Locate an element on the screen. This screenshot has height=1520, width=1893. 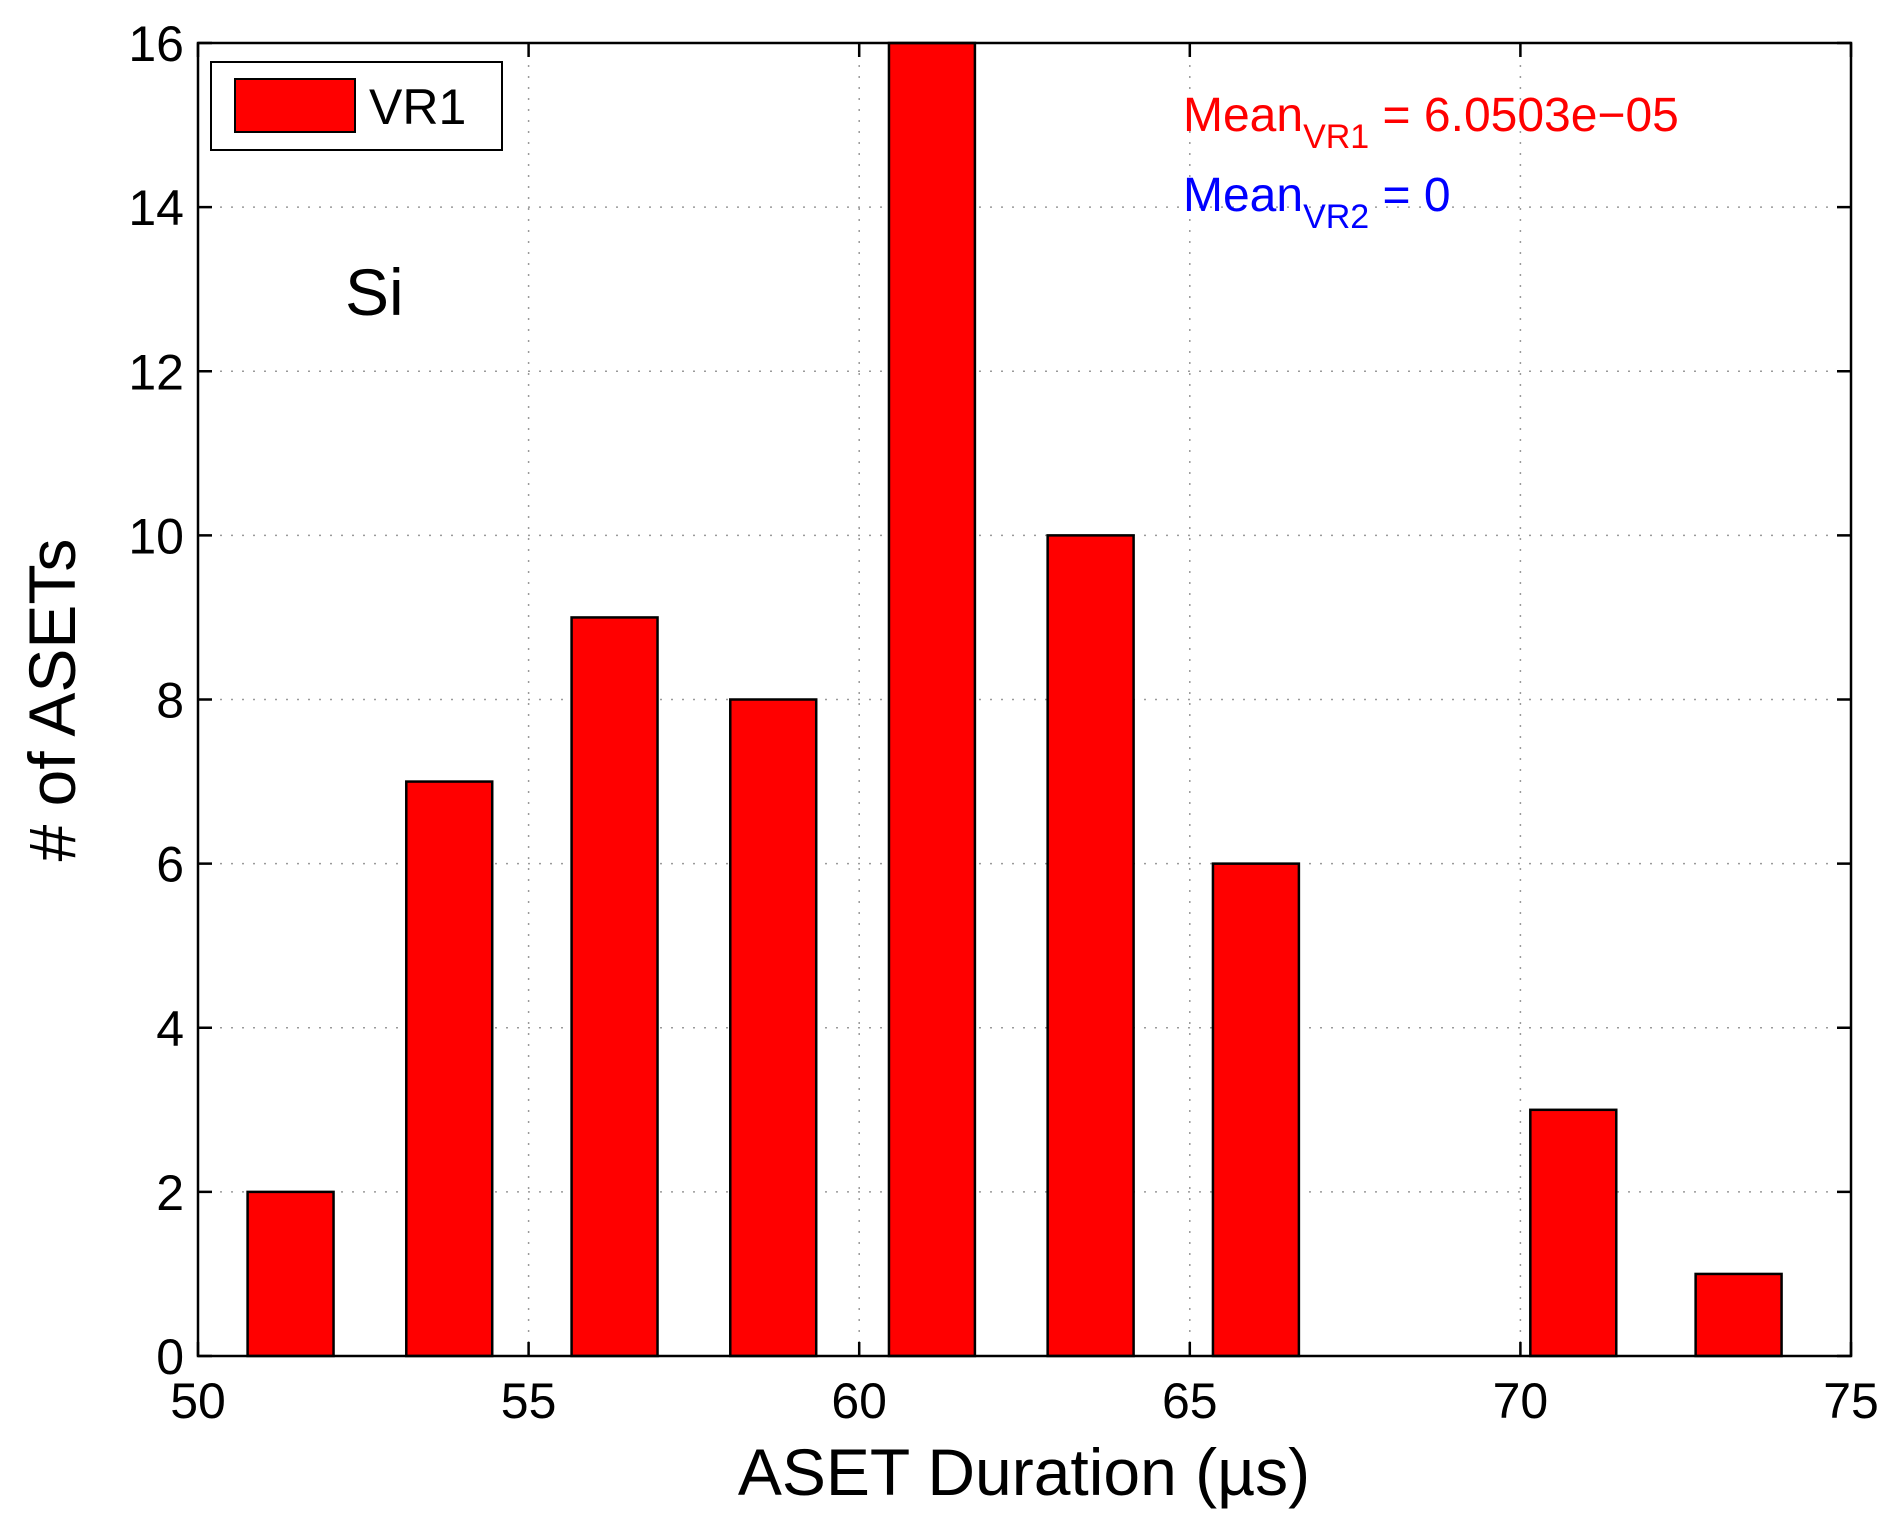
x-tick-label: 75 is located at coordinates (1851, 1401).